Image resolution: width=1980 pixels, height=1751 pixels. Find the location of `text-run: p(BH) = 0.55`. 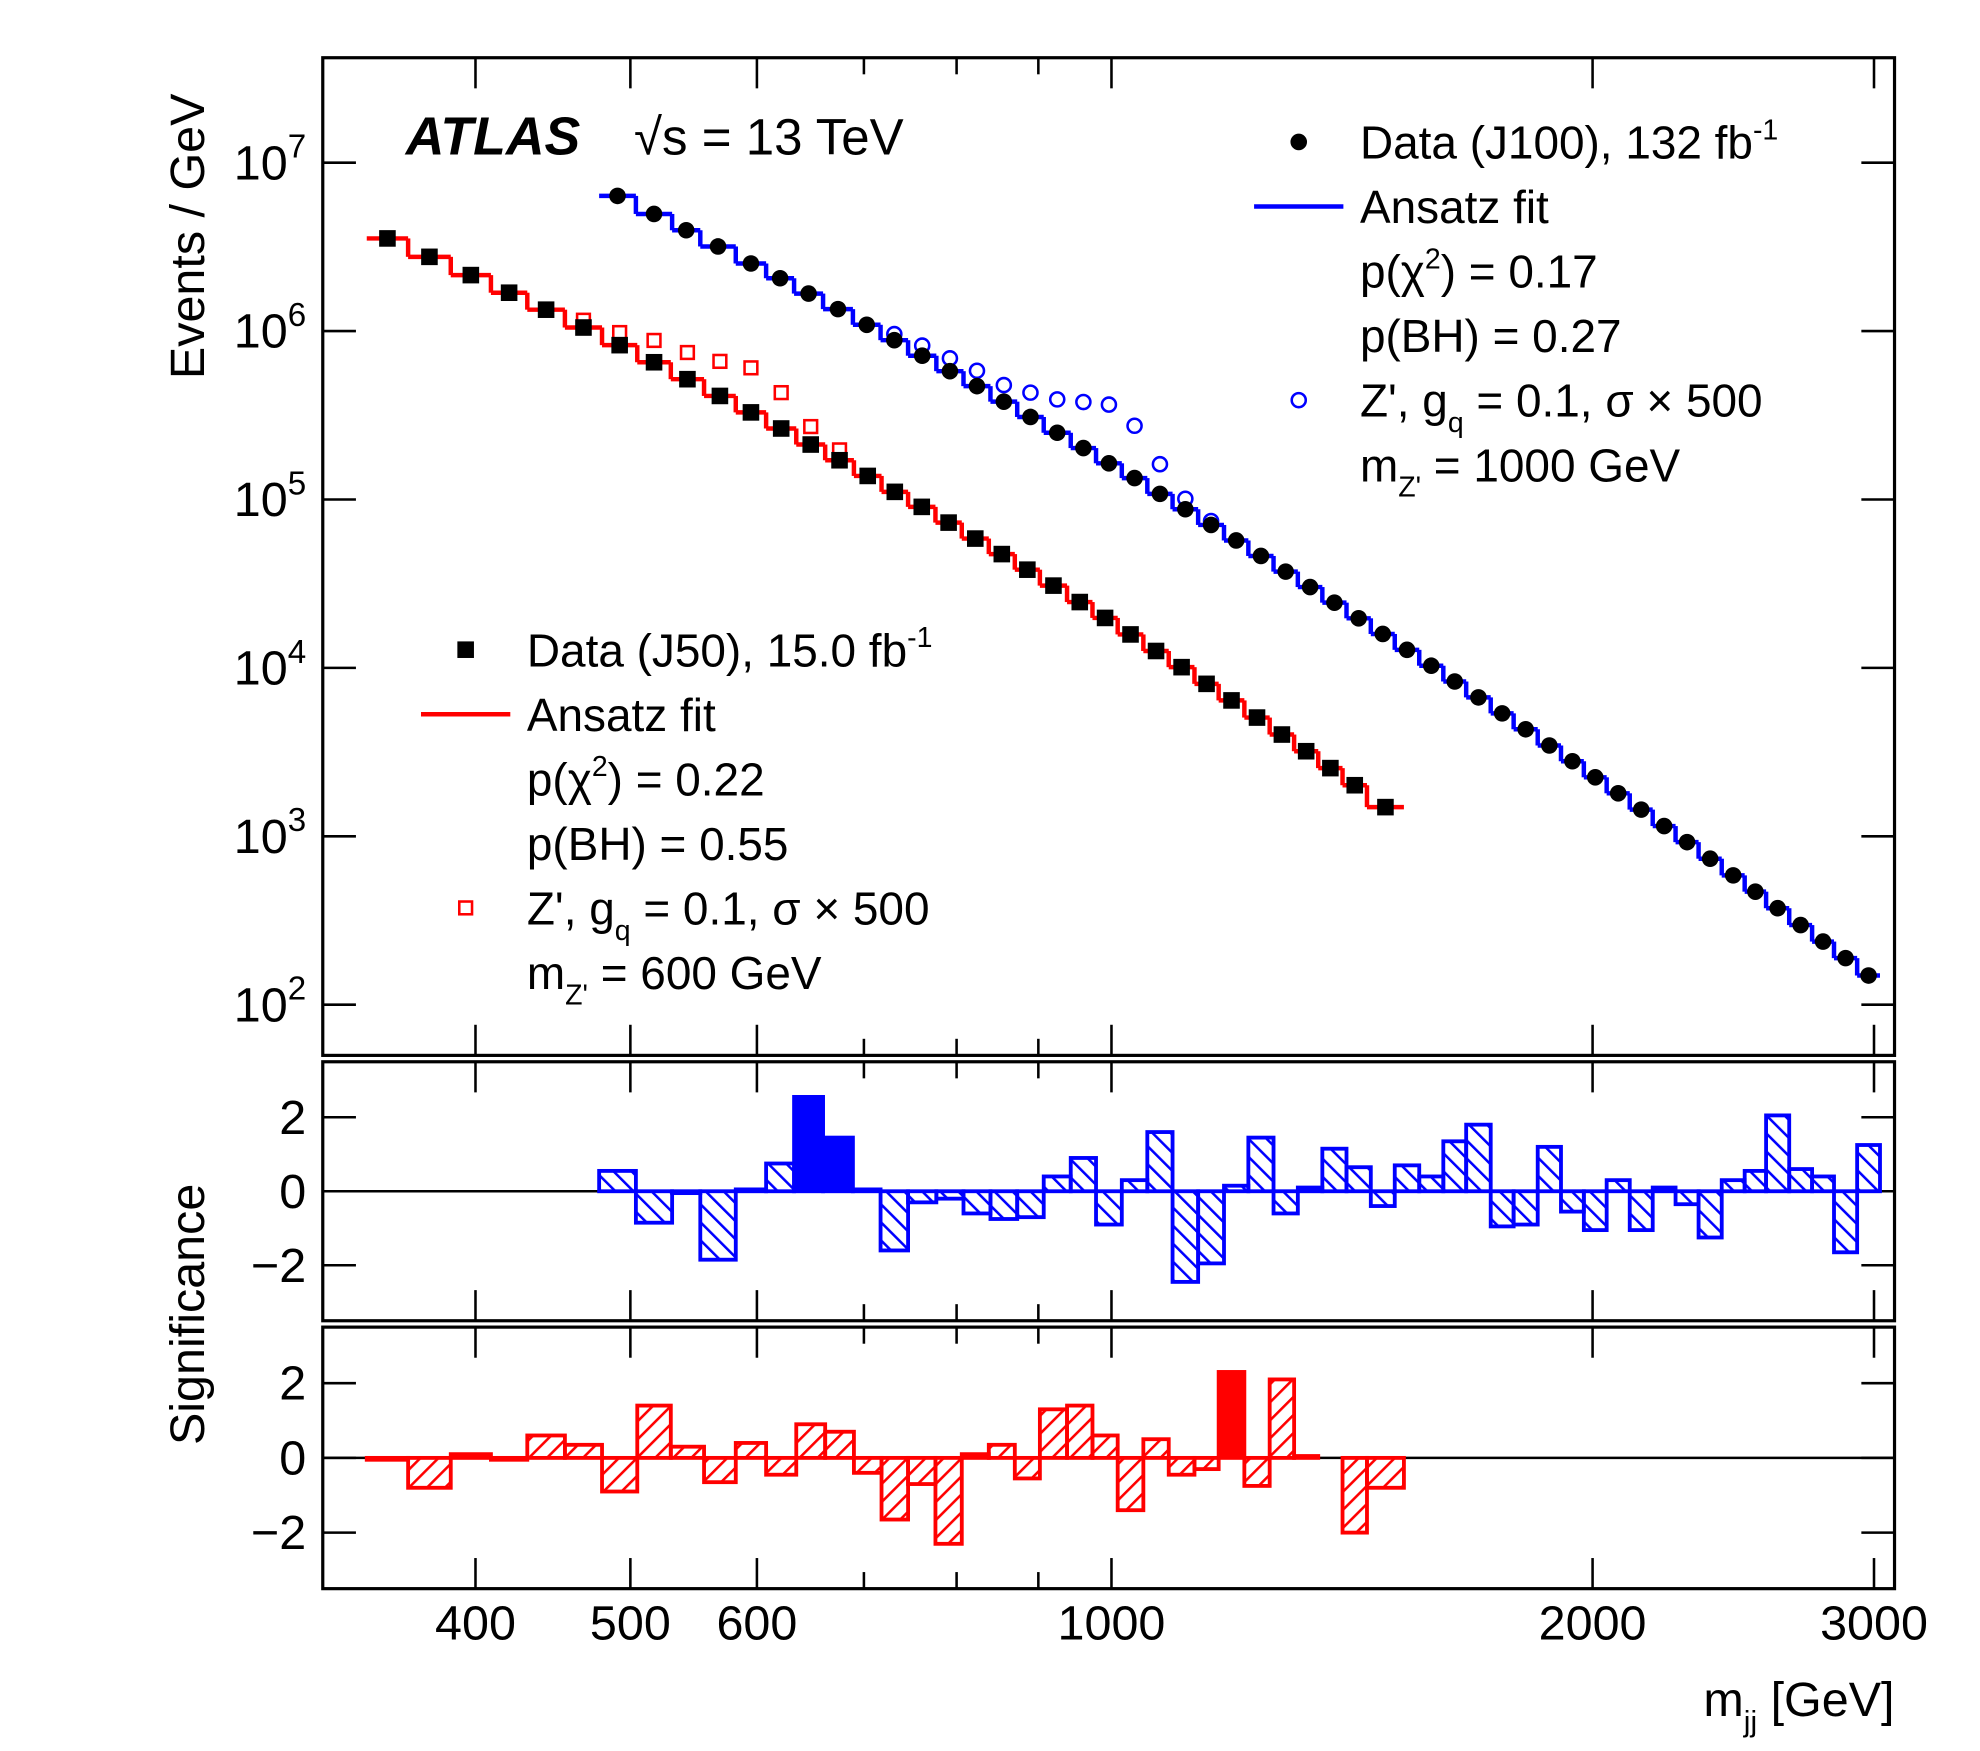

text-run: p(BH) = 0.55 is located at coordinates (658, 844).